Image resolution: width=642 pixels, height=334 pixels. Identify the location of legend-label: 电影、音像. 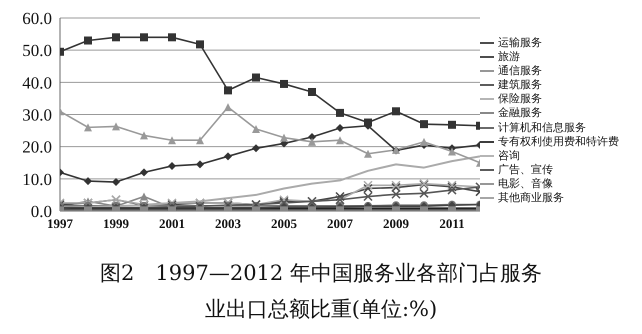
(525, 183).